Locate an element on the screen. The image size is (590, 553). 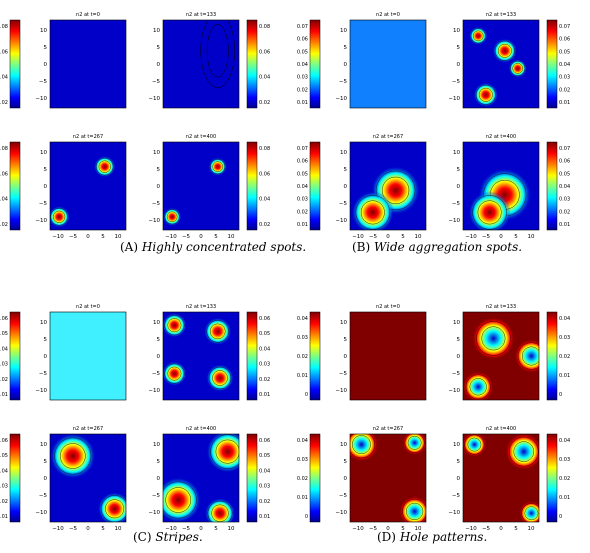
subplot-title: n2 at t=400 is located at coordinates (501, 429).